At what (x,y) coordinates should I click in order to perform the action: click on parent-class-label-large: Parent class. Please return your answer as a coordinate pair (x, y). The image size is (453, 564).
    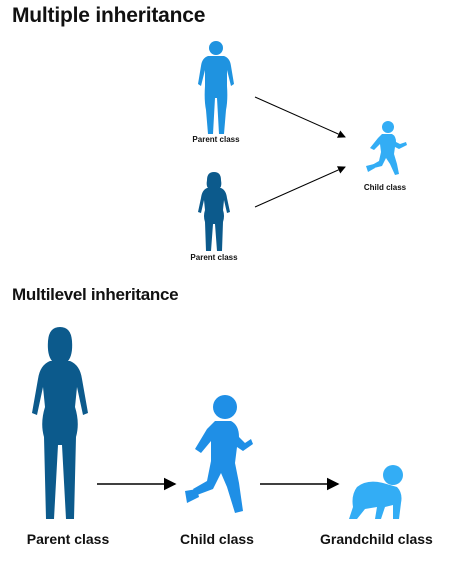
    Looking at the image, I should click on (68, 539).